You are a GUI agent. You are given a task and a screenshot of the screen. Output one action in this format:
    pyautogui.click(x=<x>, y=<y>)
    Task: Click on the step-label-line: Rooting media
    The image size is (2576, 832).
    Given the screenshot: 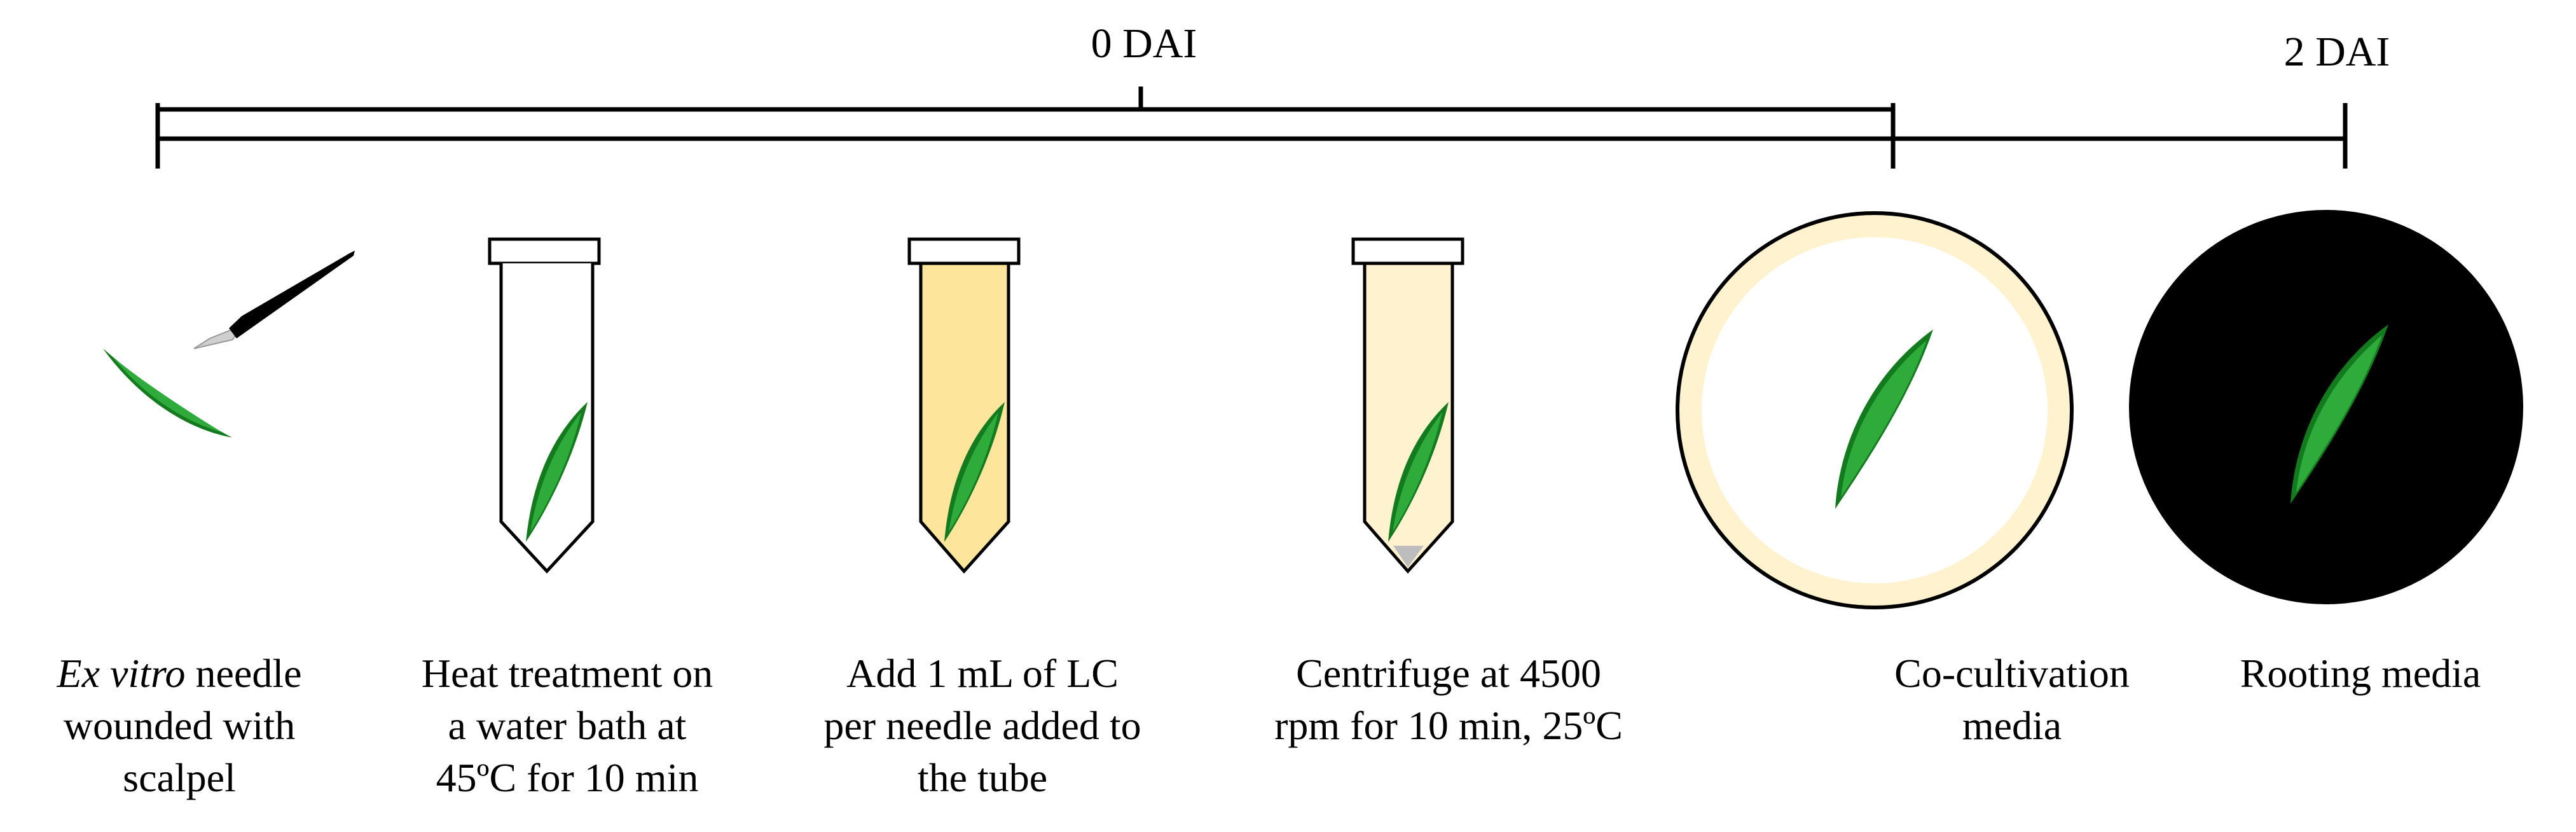 What is the action you would take?
    pyautogui.click(x=2360, y=673)
    